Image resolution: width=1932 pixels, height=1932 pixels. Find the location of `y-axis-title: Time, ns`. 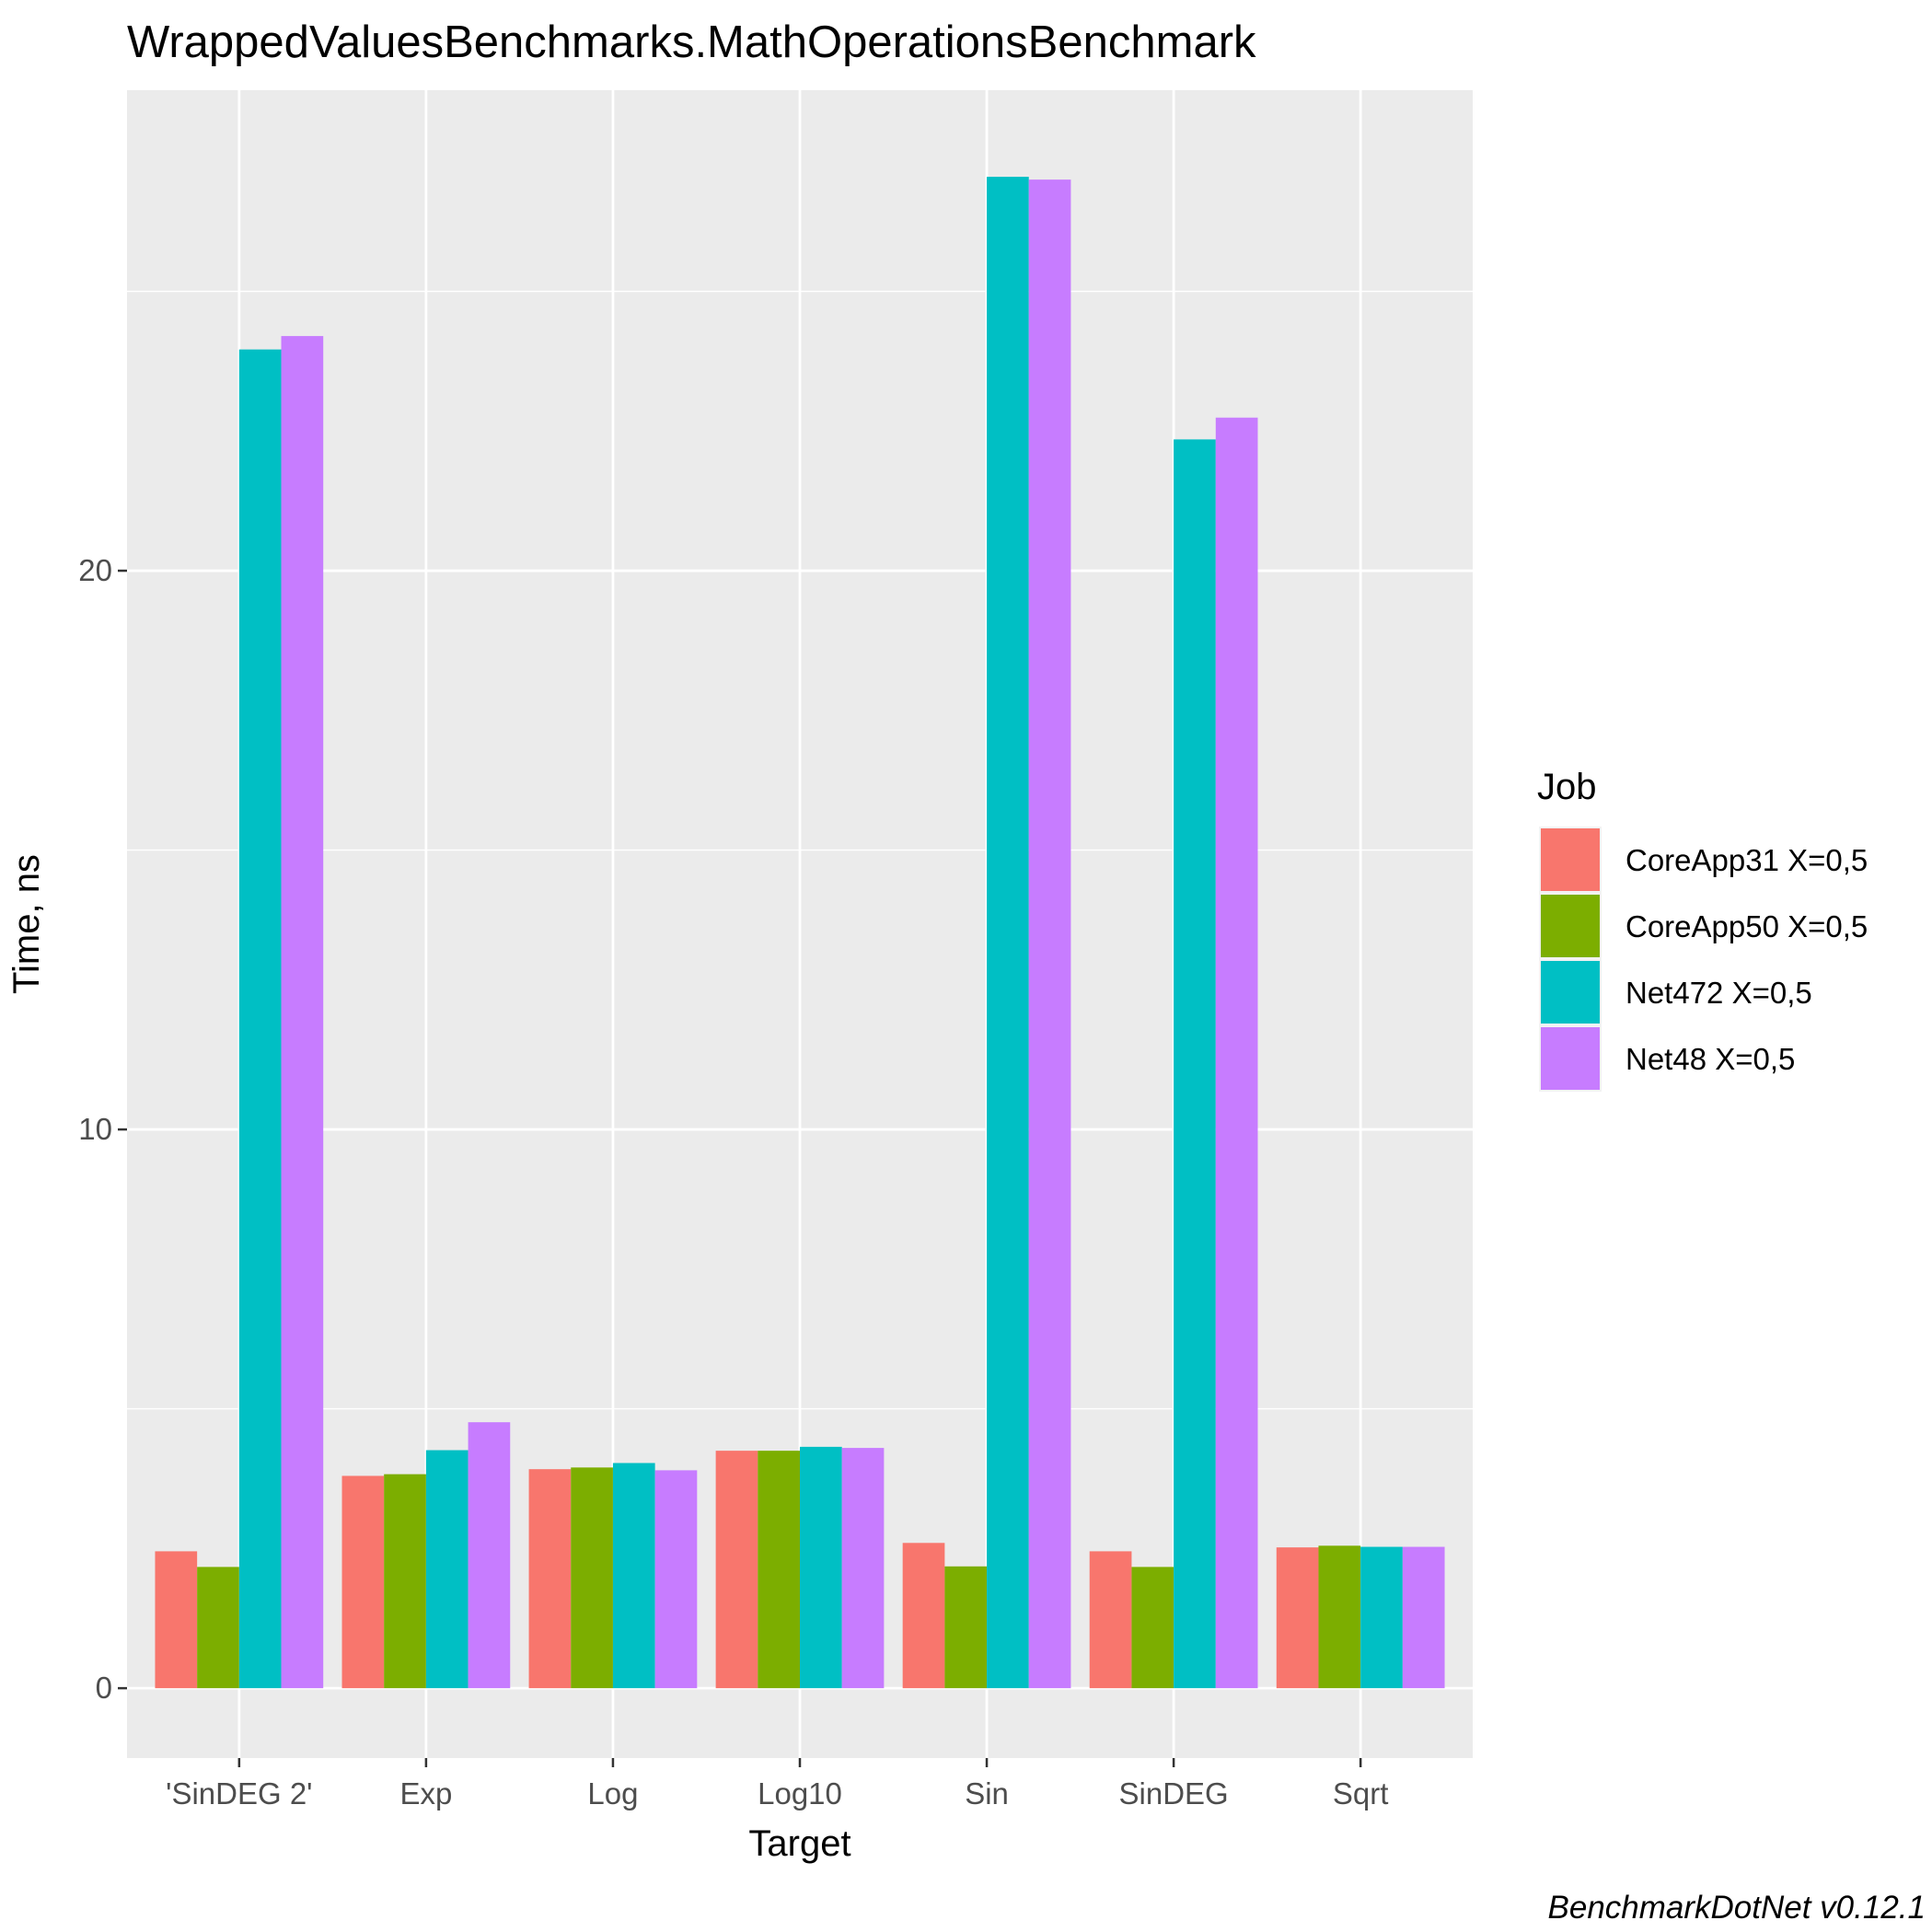

y-axis-title: Time, ns is located at coordinates (27, 924).